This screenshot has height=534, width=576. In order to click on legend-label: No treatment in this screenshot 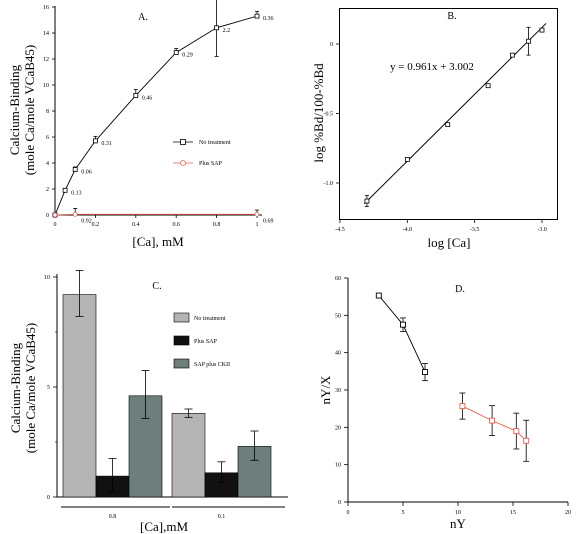, I will do `click(210, 319)`.